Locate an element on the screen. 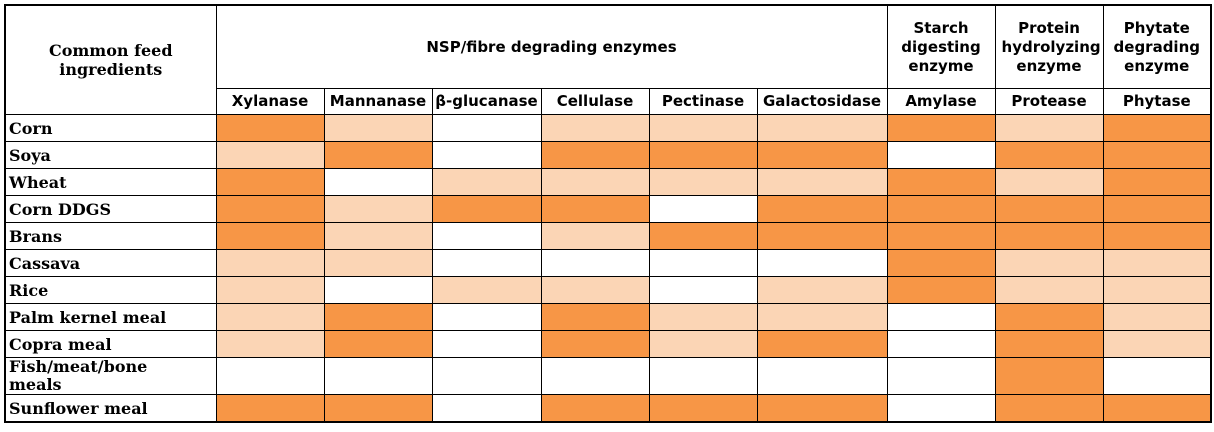  enzyme-header: Galactosidase is located at coordinates (822, 101).